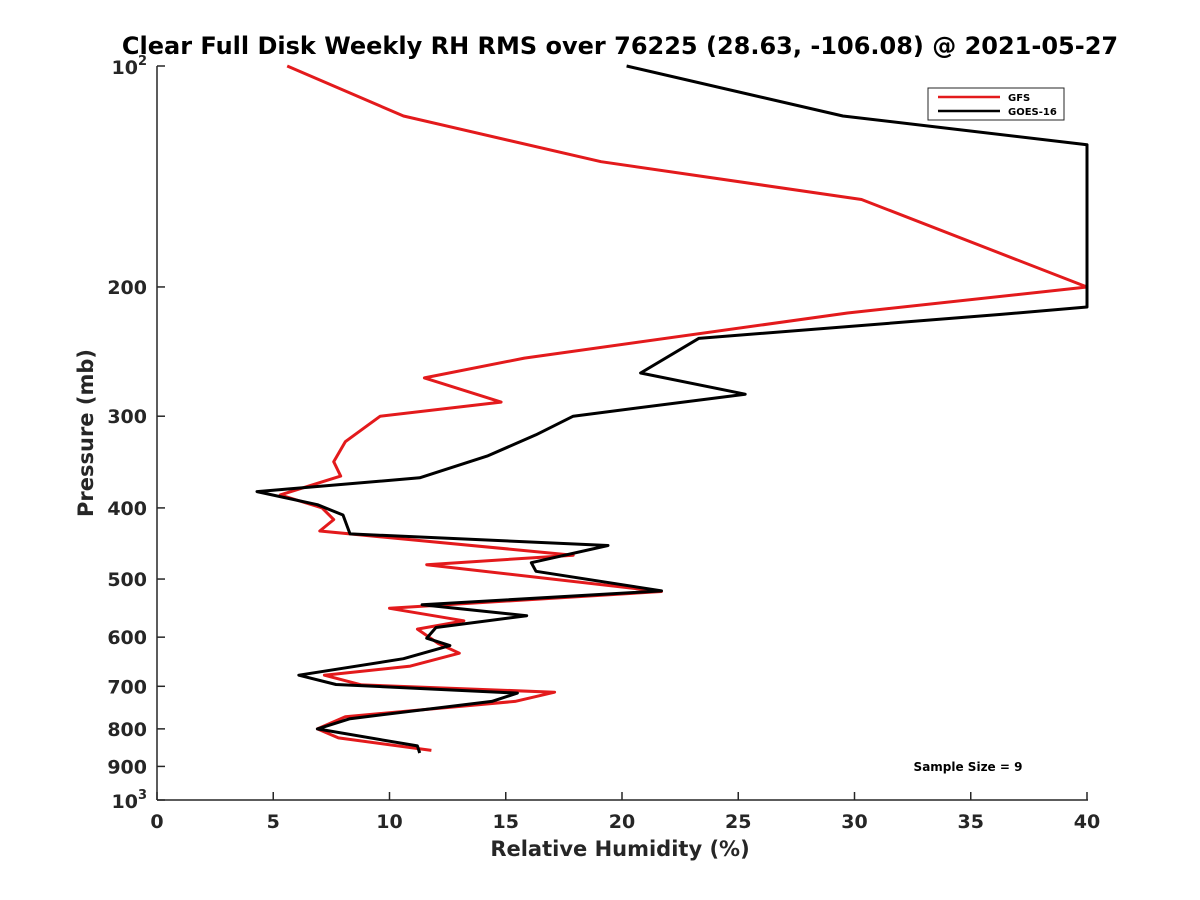 Image resolution: width=1200 pixels, height=900 pixels. Describe the element at coordinates (127, 417) in the screenshot. I see `y-tick-label: 300` at that location.